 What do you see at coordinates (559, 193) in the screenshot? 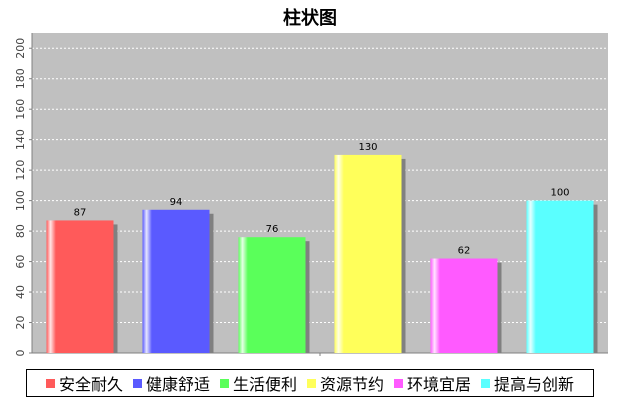
I see `bar-value-label: 100` at bounding box center [559, 193].